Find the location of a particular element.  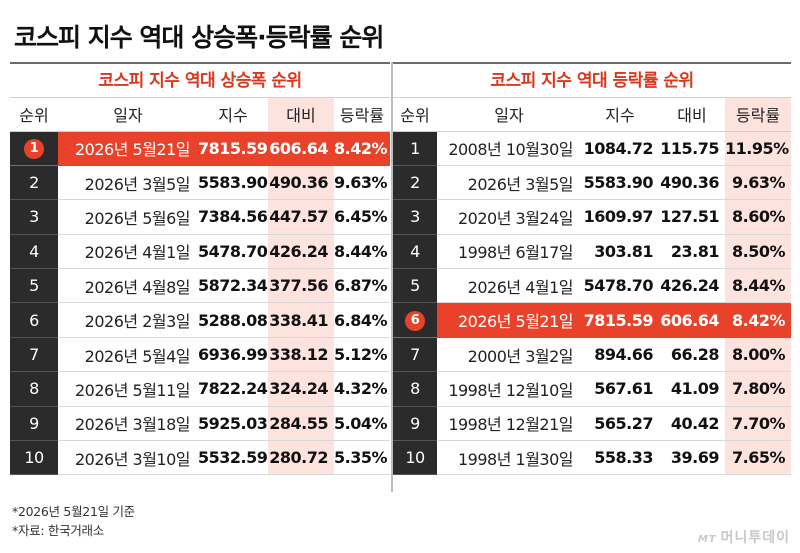

table-row: 9 1998년 12월21일 565.27 40.42 7.70% is located at coordinates (592, 424).